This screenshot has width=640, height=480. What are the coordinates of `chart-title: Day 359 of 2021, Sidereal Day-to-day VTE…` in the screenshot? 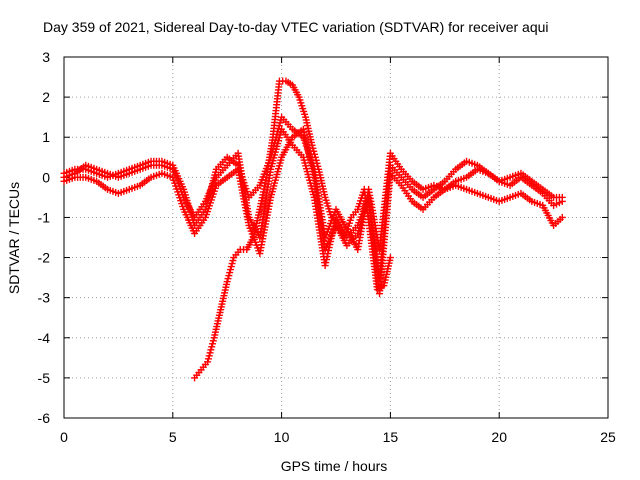 It's located at (296, 27).